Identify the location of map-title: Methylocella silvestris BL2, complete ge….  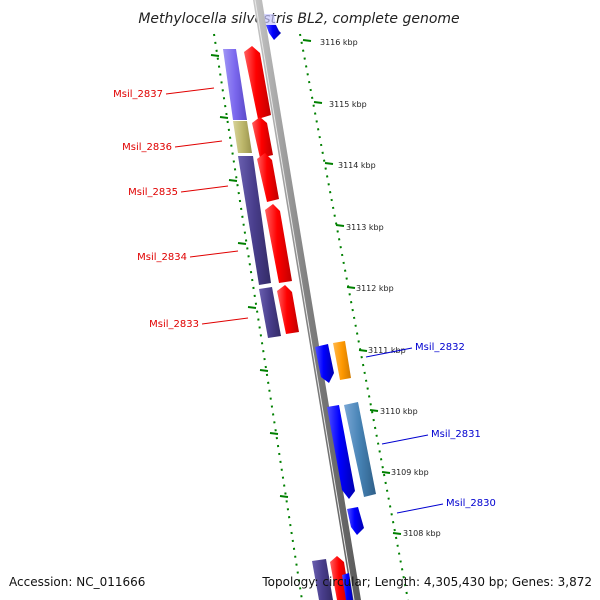
(298, 19).